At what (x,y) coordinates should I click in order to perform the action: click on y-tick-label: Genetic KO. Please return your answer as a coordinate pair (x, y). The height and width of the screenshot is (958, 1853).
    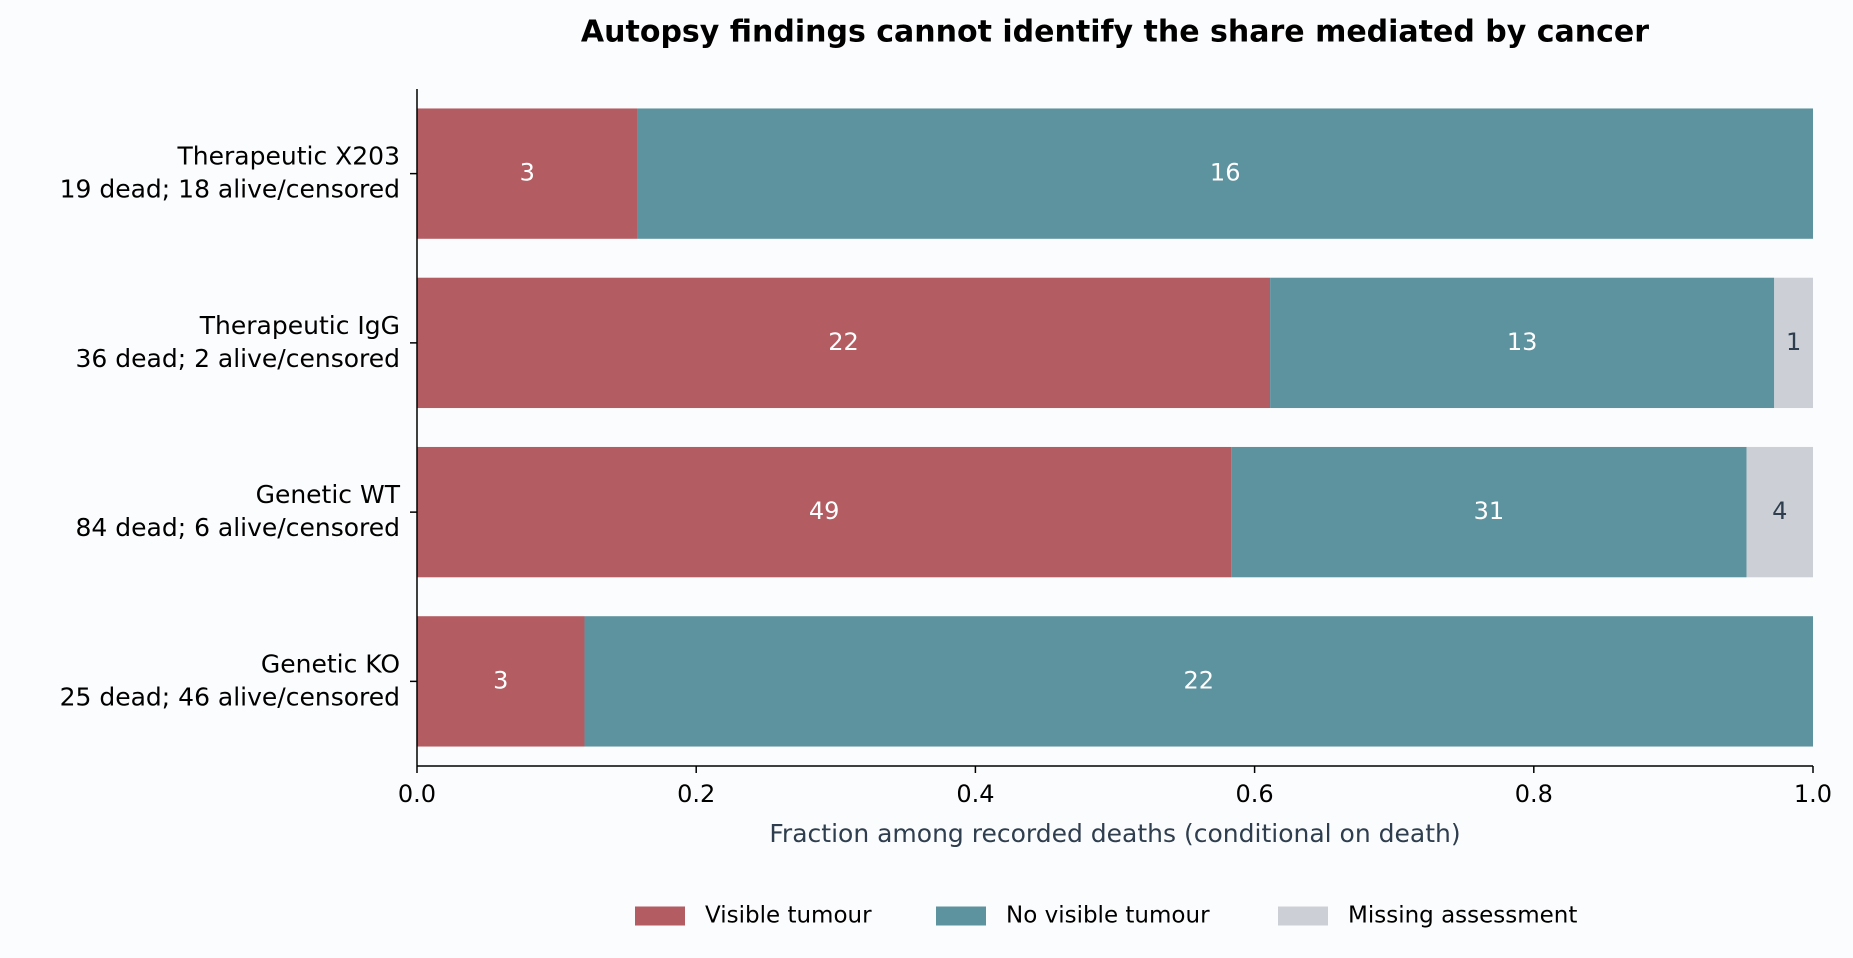
    Looking at the image, I should click on (330, 663).